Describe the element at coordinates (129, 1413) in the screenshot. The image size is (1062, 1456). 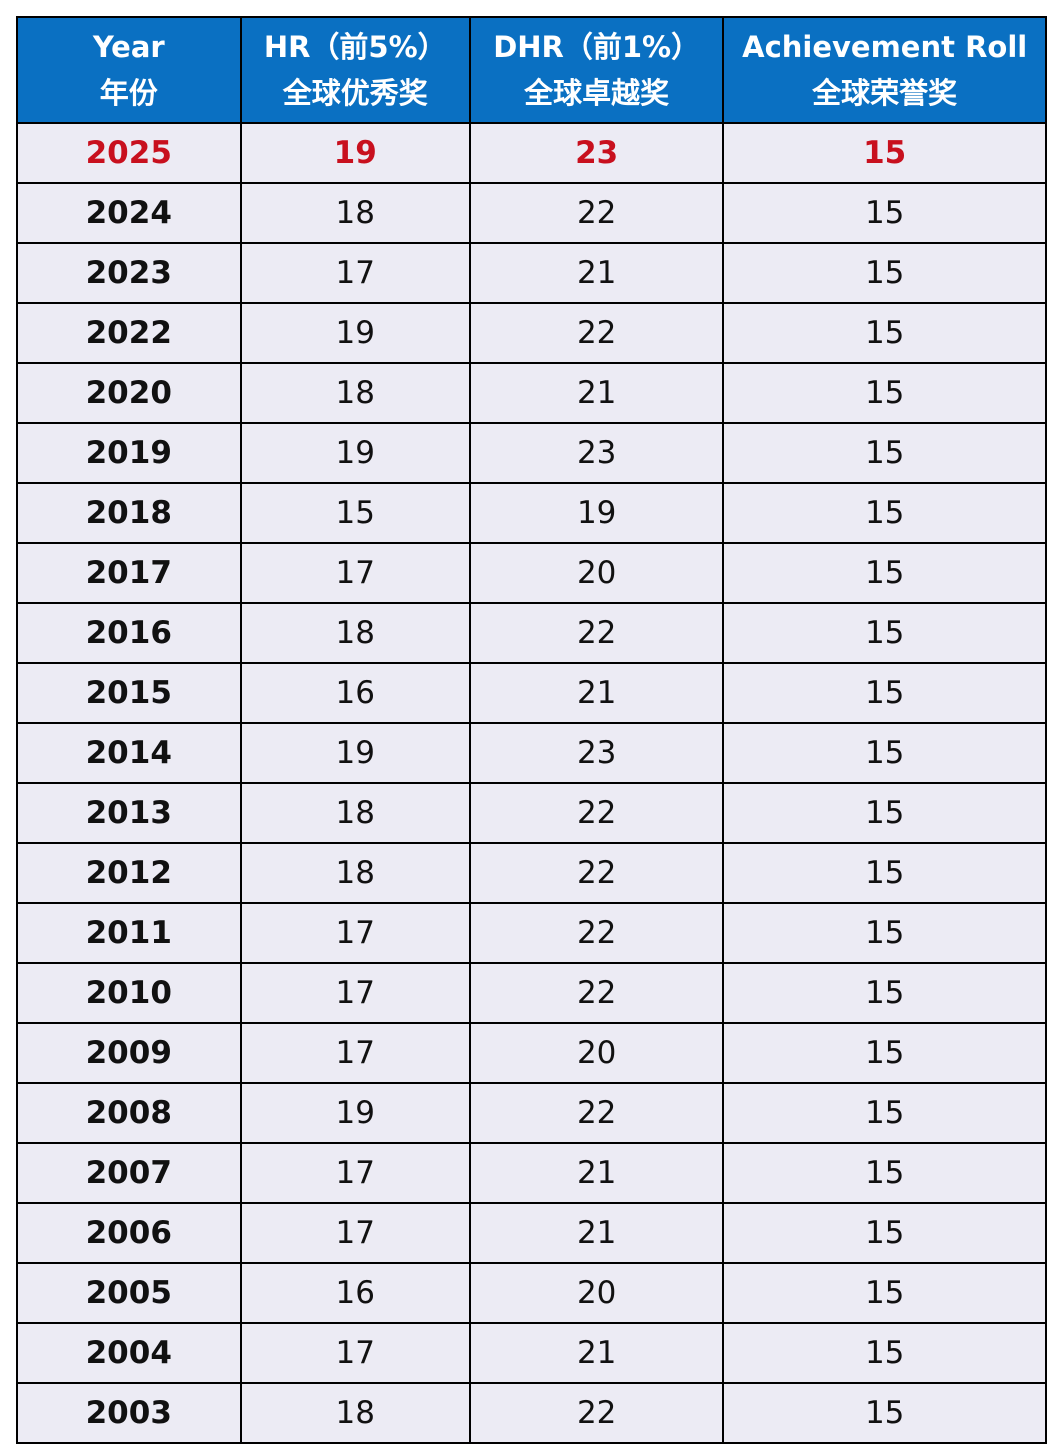
I see `year-cell: 2003` at that location.